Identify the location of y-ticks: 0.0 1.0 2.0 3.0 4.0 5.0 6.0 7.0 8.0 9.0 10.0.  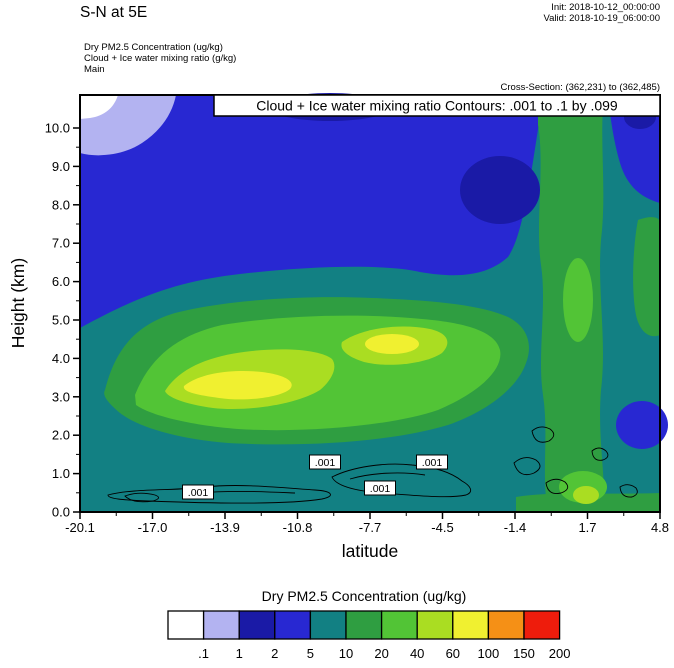
(62, 320).